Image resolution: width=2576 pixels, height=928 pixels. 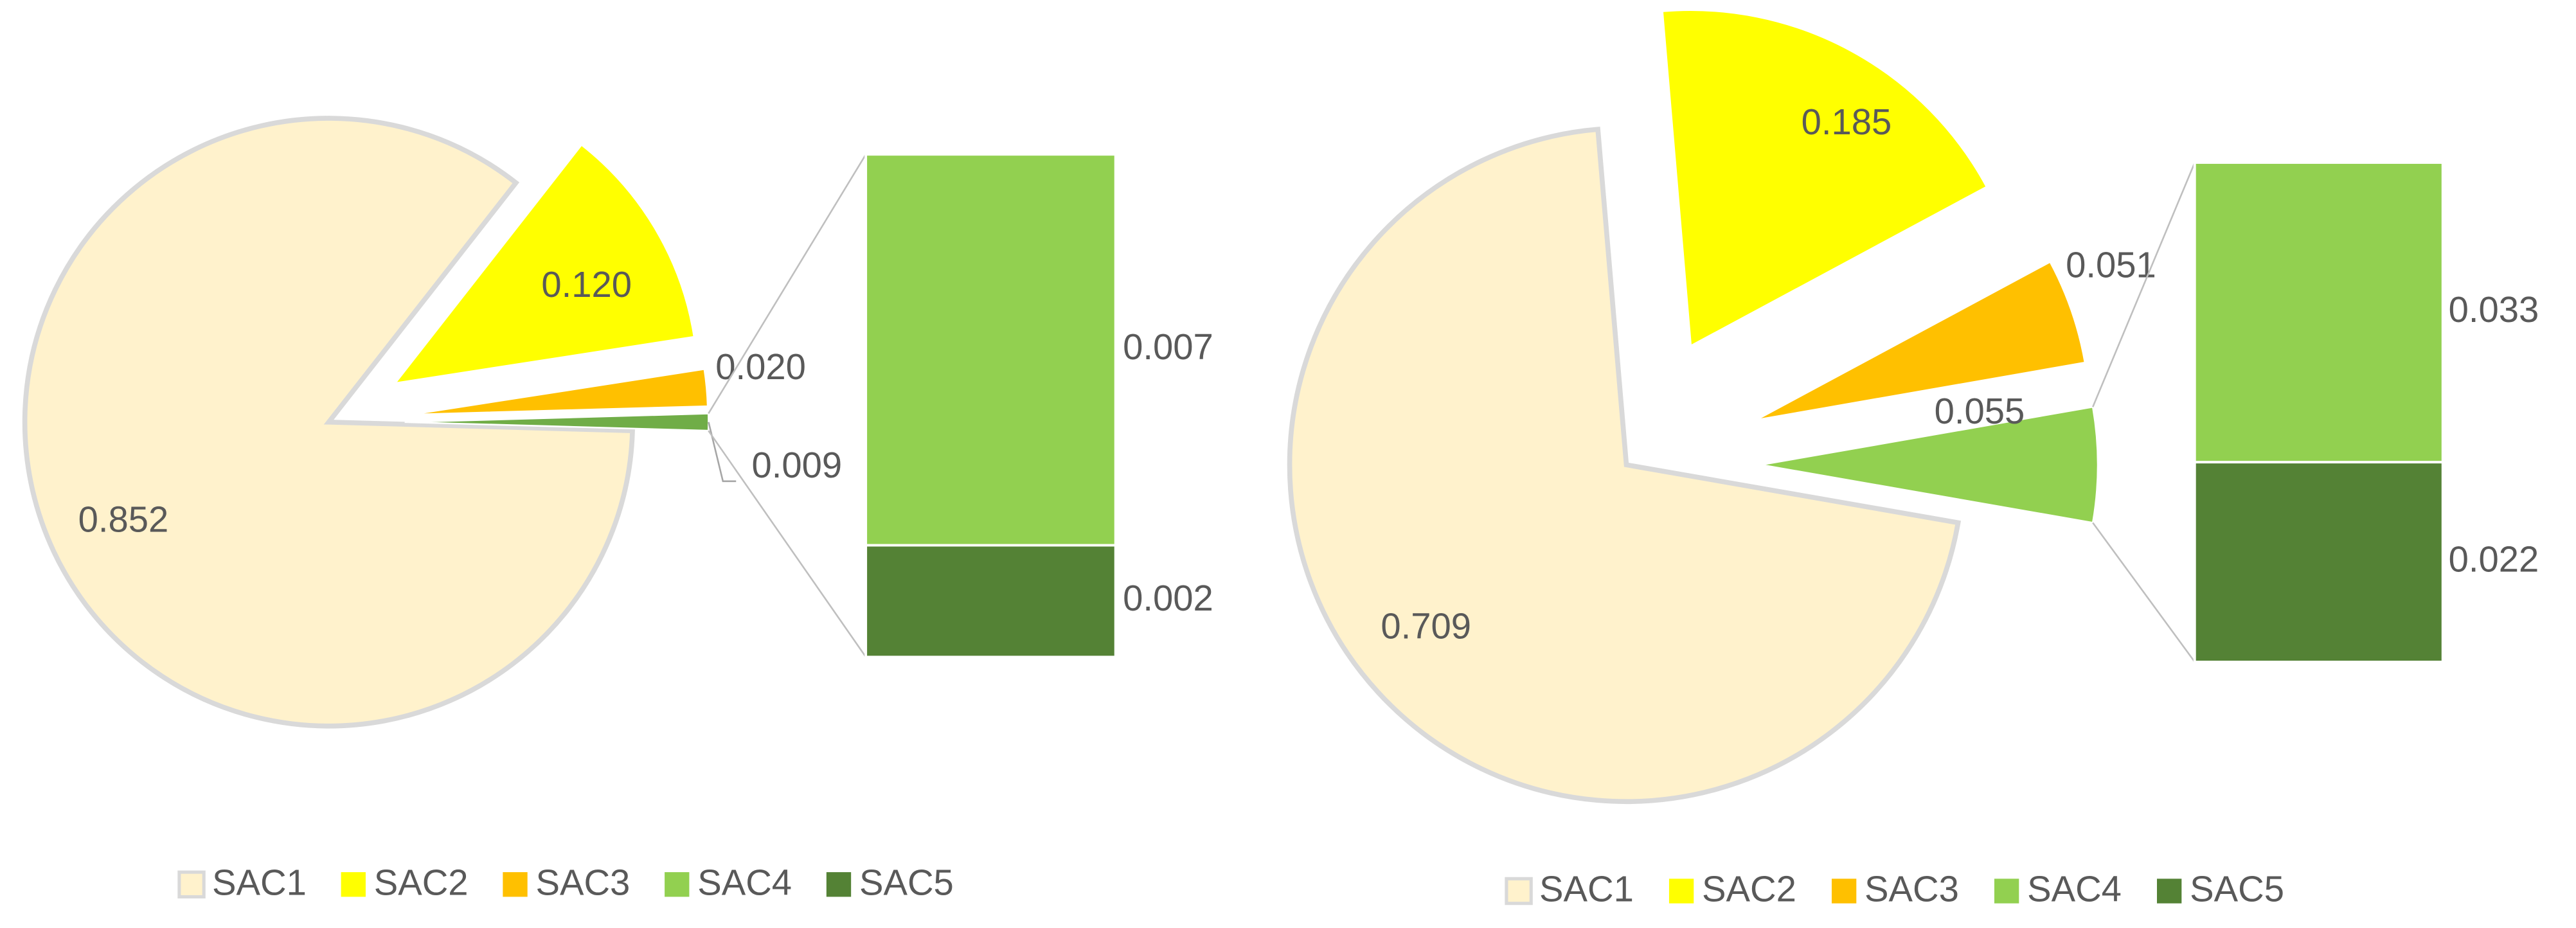 What do you see at coordinates (1847, 122) in the screenshot?
I see `data-label: 0.185` at bounding box center [1847, 122].